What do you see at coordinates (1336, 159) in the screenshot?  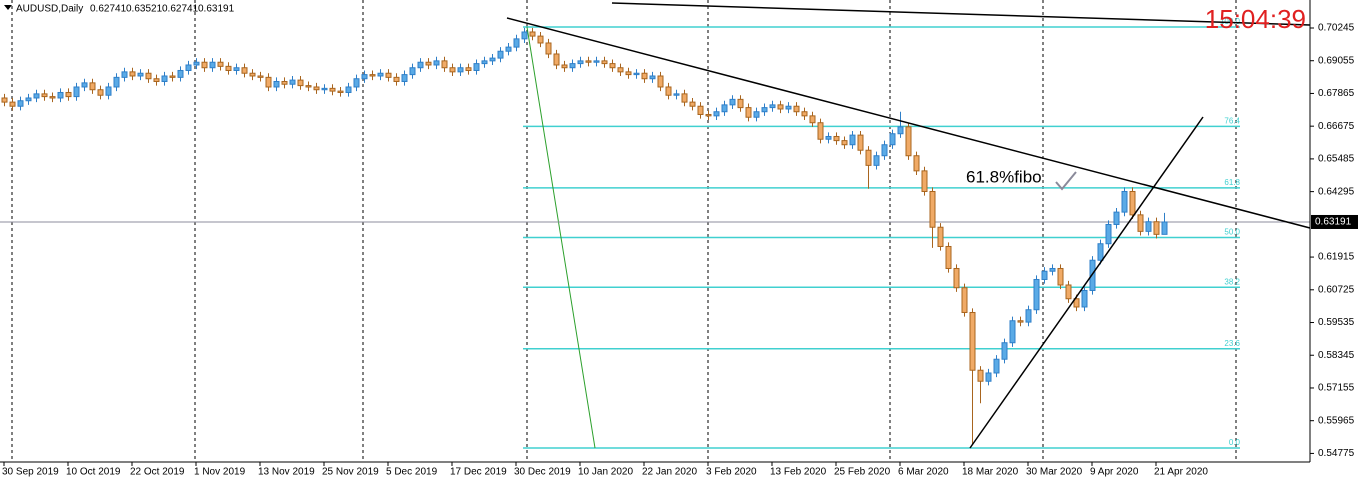 I see `y-tick-label: 0.65485` at bounding box center [1336, 159].